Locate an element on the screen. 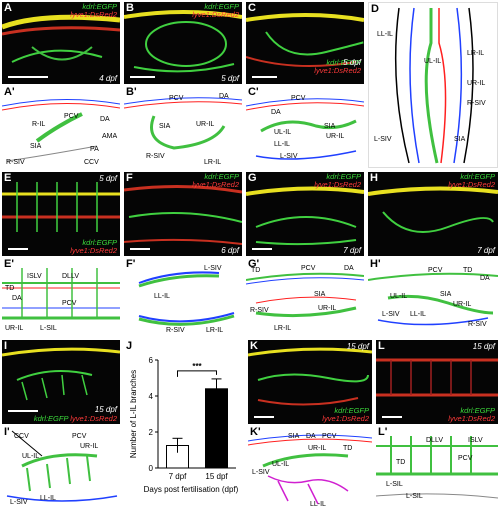  panel-B-prime: PCV DA SIA UR-IL R-SIV LR-IL B' is located at coordinates (183, 127).